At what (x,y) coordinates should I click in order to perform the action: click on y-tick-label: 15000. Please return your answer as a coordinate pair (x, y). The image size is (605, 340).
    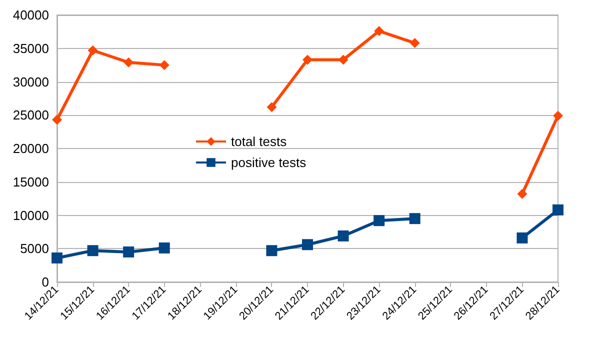
    Looking at the image, I should click on (30, 182).